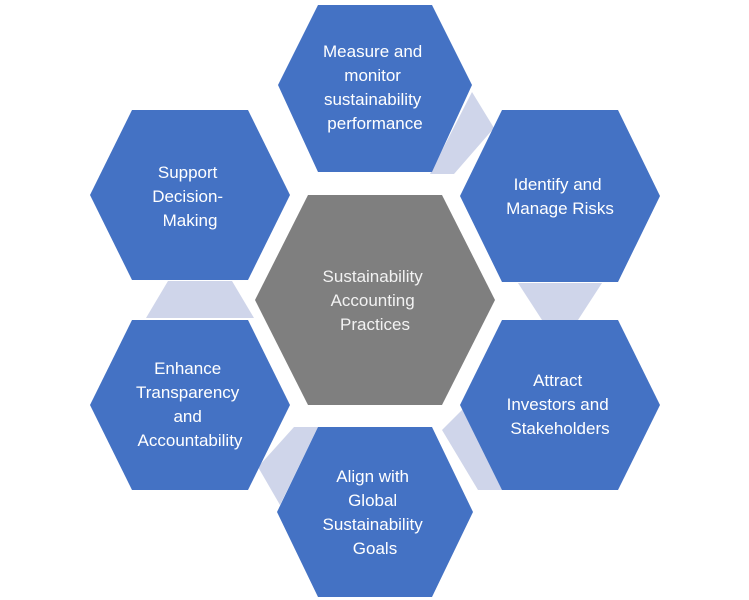  Describe the element at coordinates (374, 123) in the screenshot. I see `node-label-line: performance` at that location.